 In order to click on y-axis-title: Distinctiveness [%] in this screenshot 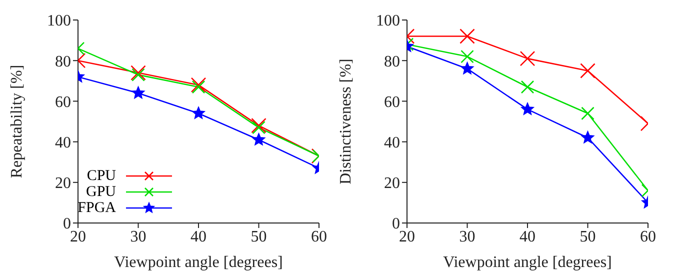, I will do `click(346, 121)`.